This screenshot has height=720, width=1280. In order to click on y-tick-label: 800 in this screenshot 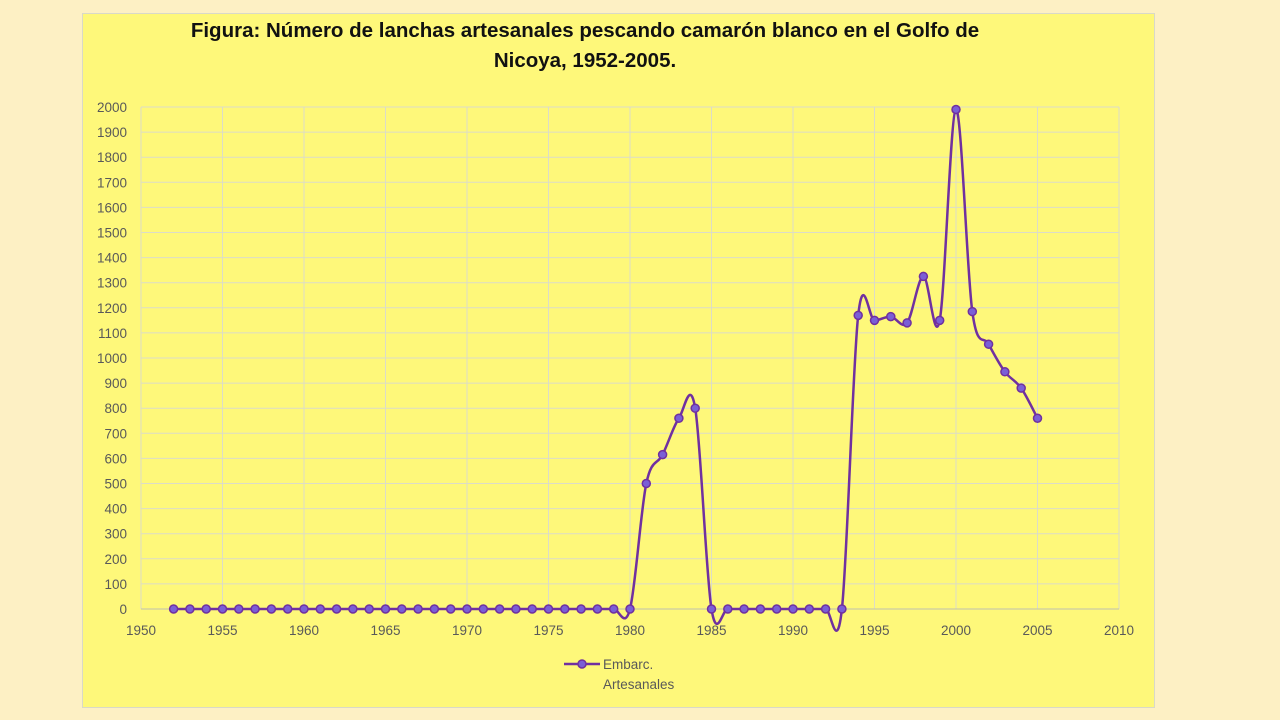, I will do `click(115, 408)`.